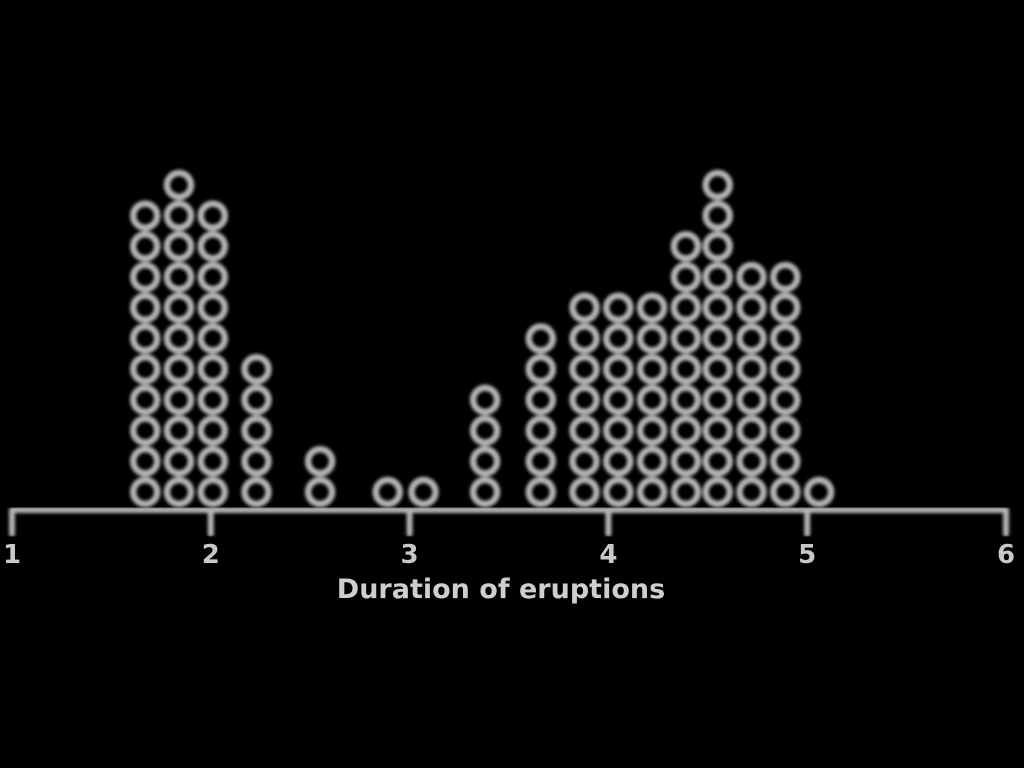 The height and width of the screenshot is (768, 1024). I want to click on x-tick-label: 5, so click(807, 555).